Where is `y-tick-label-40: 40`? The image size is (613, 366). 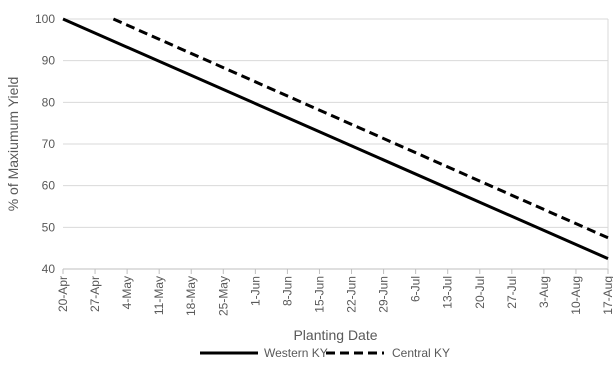
y-tick-label-40: 40 is located at coordinates (49, 269).